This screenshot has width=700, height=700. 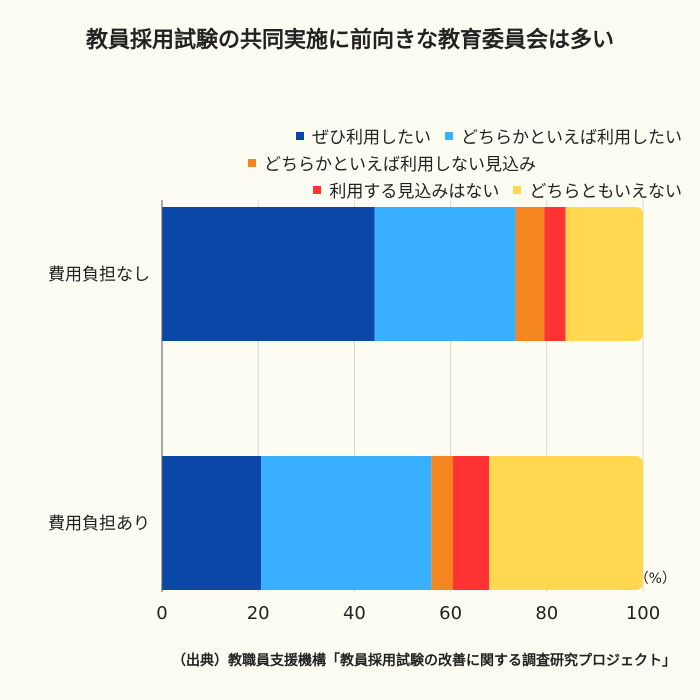 I want to click on legend-item-3: 利用する見込みはない, so click(x=406, y=189).